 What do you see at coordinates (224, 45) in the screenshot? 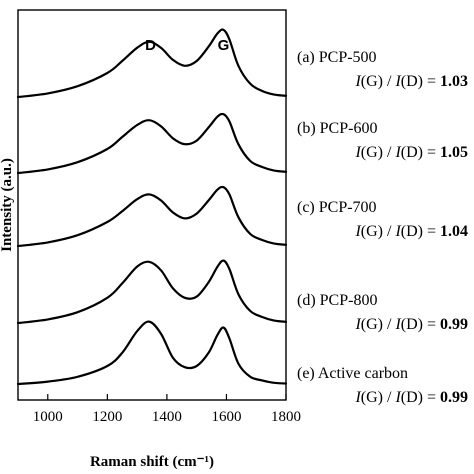
I see `peak-label-G: G` at bounding box center [224, 45].